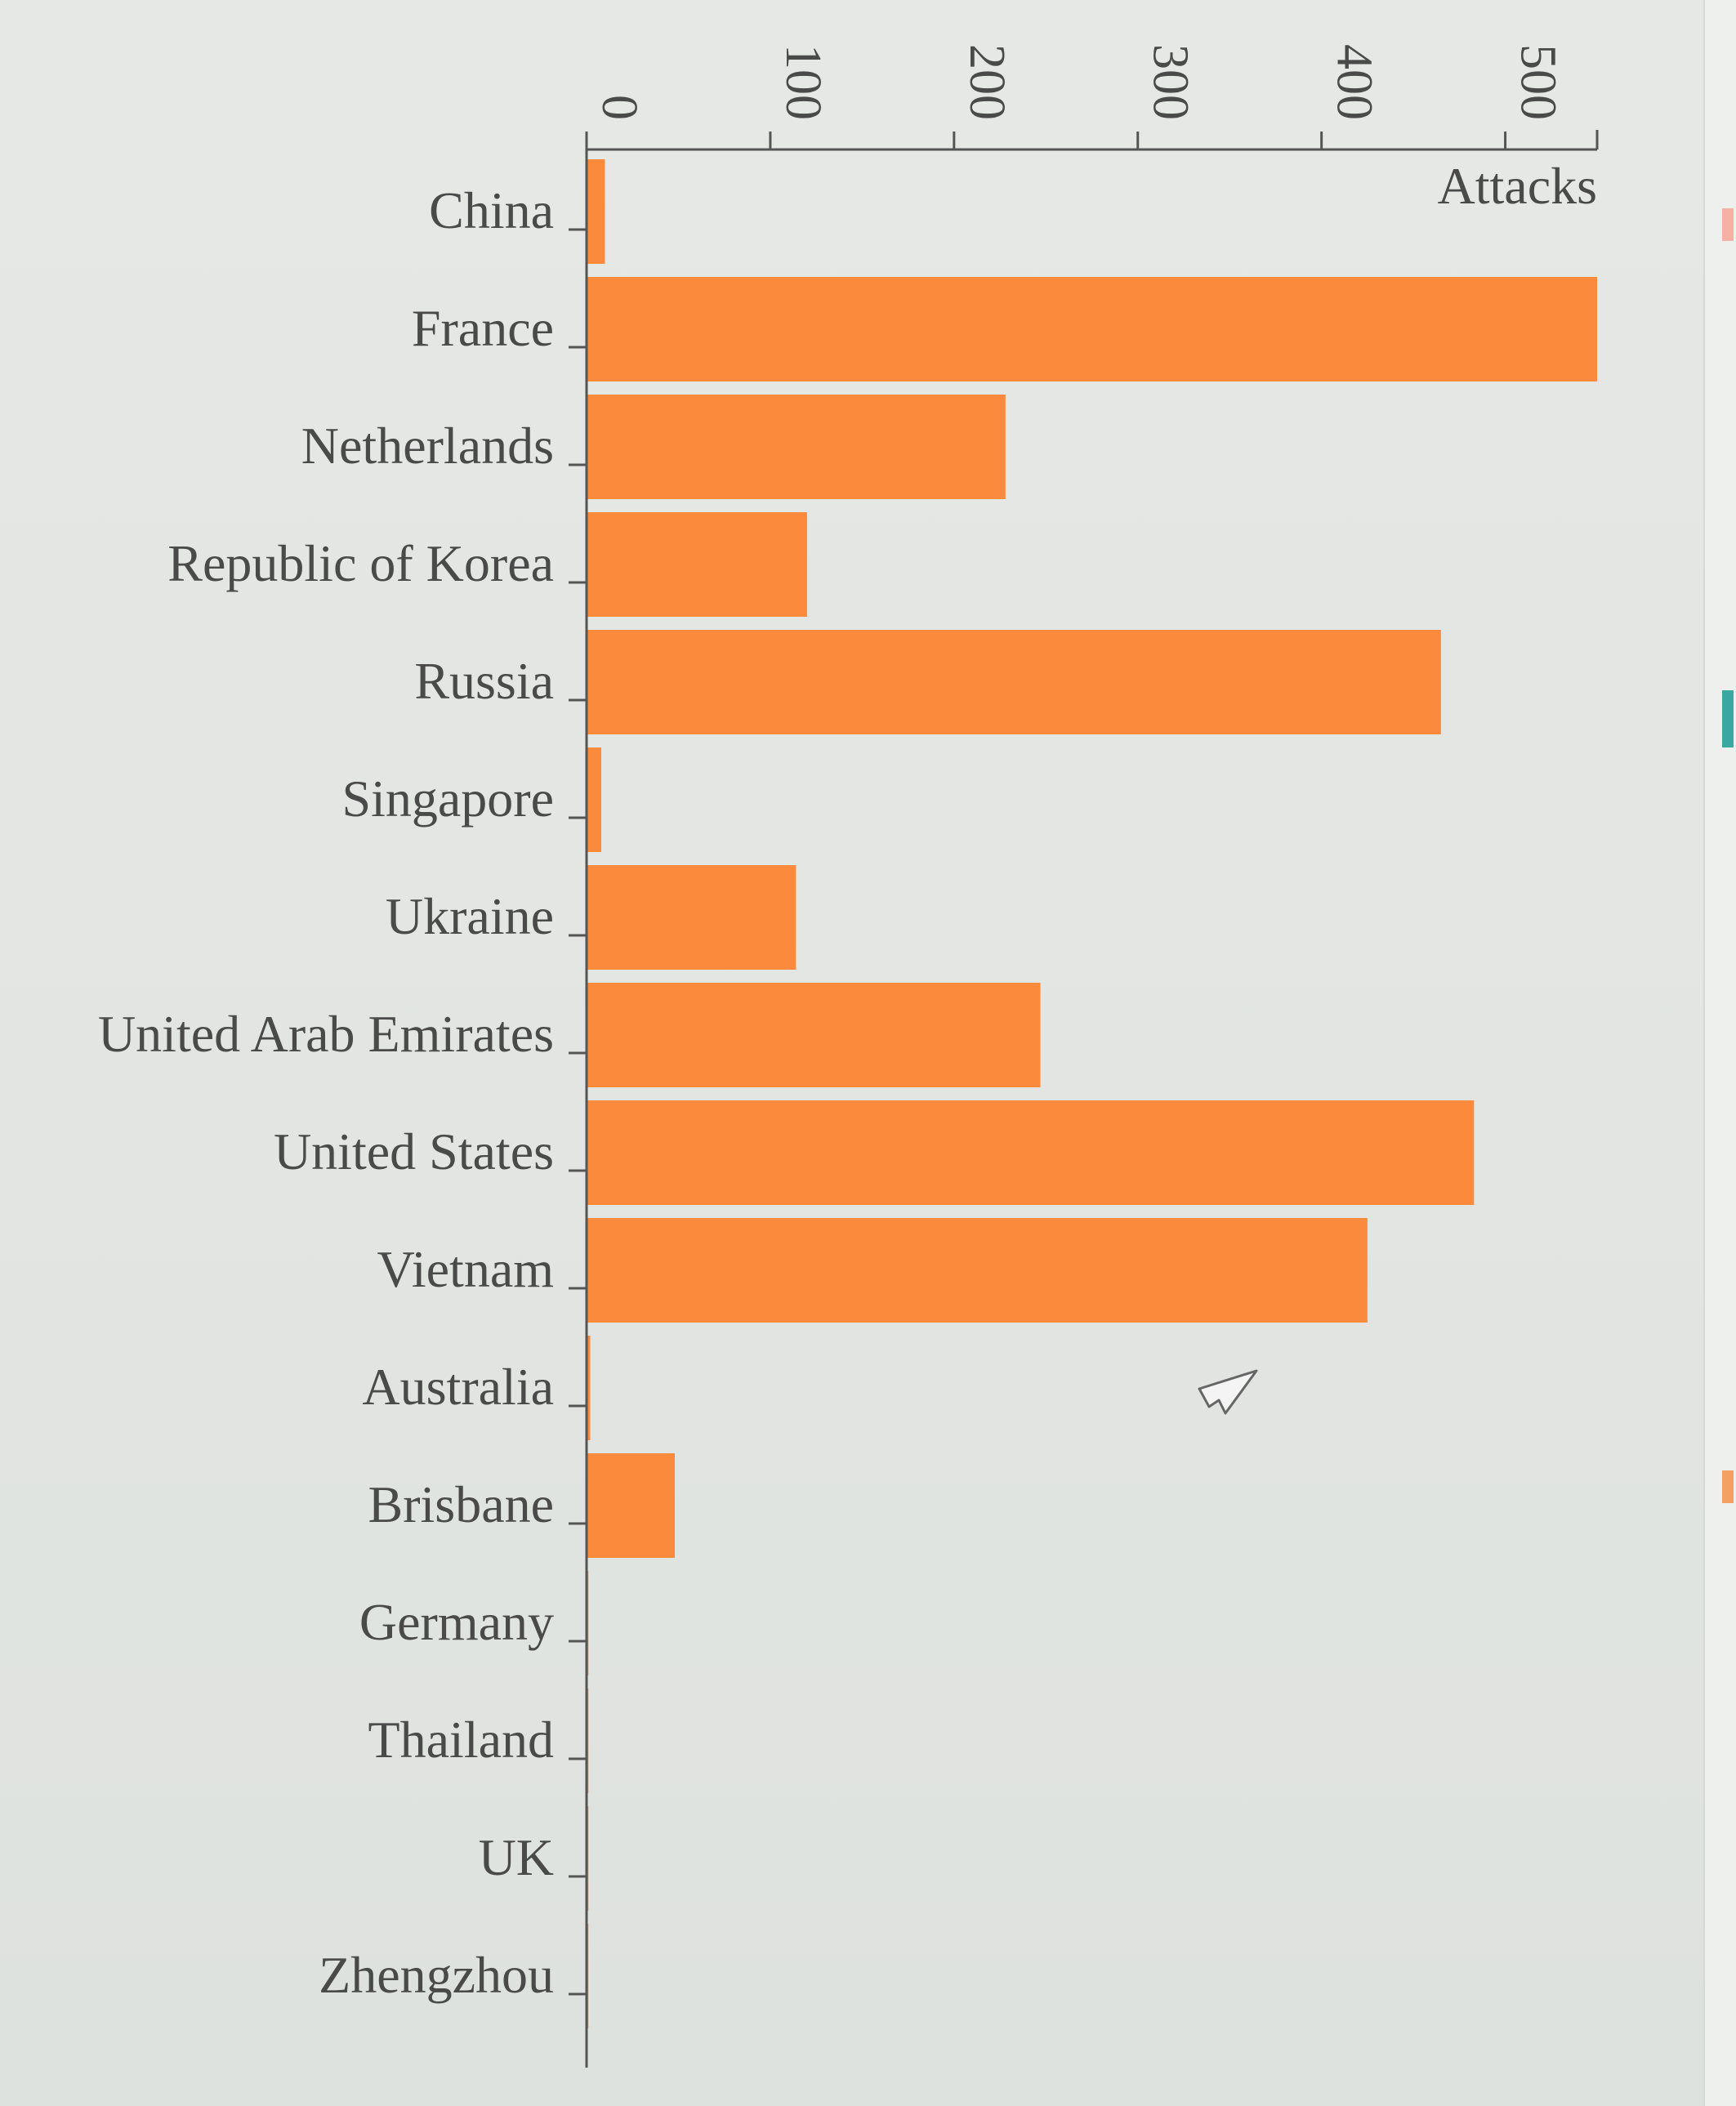  I want to click on bar-vietnam, so click(978, 1270).